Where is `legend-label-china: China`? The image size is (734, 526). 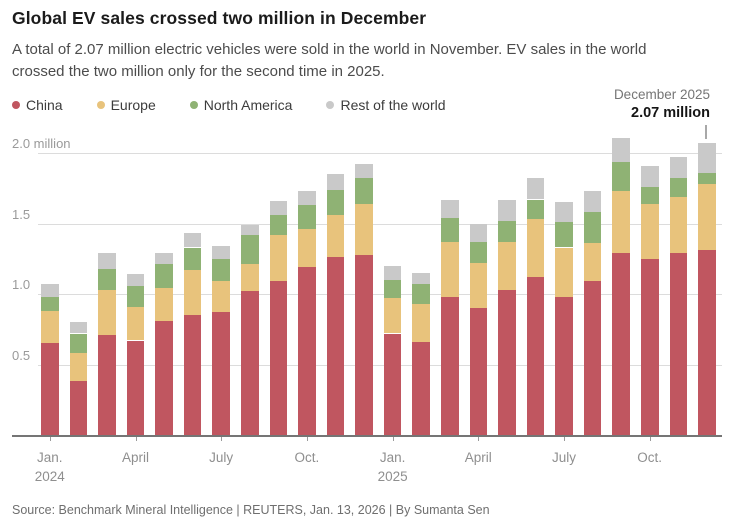 legend-label-china: China is located at coordinates (44, 105).